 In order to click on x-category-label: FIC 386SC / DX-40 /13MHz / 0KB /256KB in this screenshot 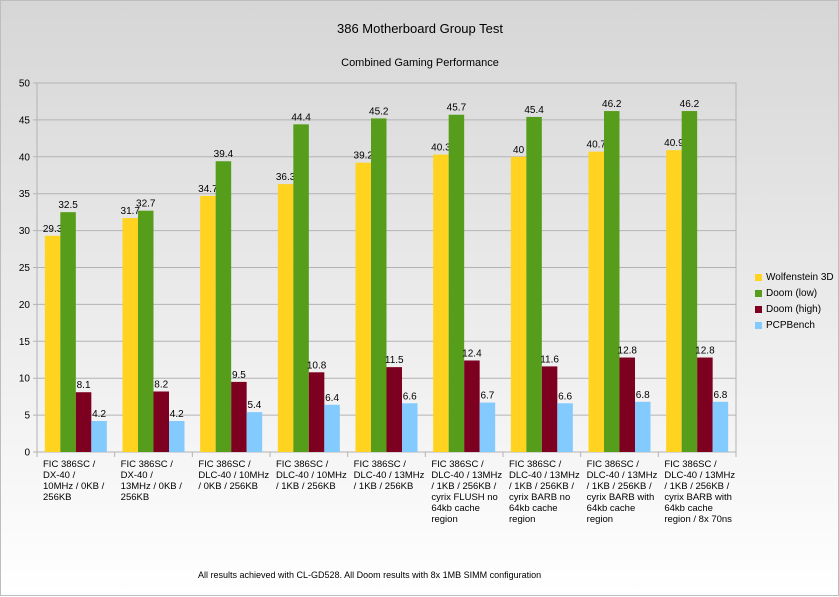, I will do `click(152, 481)`.